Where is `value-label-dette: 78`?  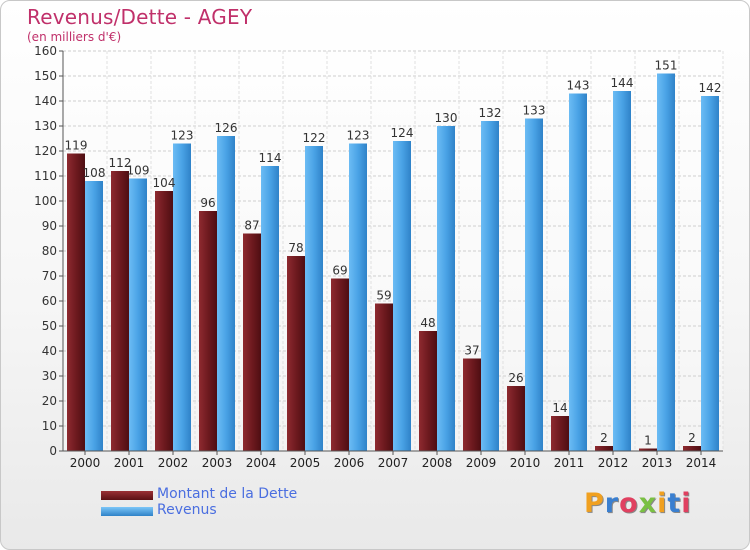 value-label-dette: 78 is located at coordinates (295, 248).